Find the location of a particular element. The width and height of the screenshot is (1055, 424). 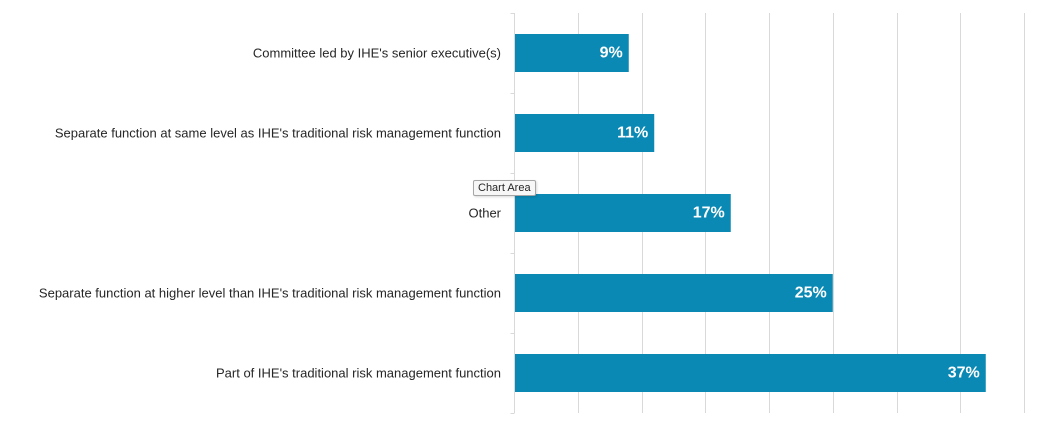

data-label: 17% is located at coordinates (709, 213).